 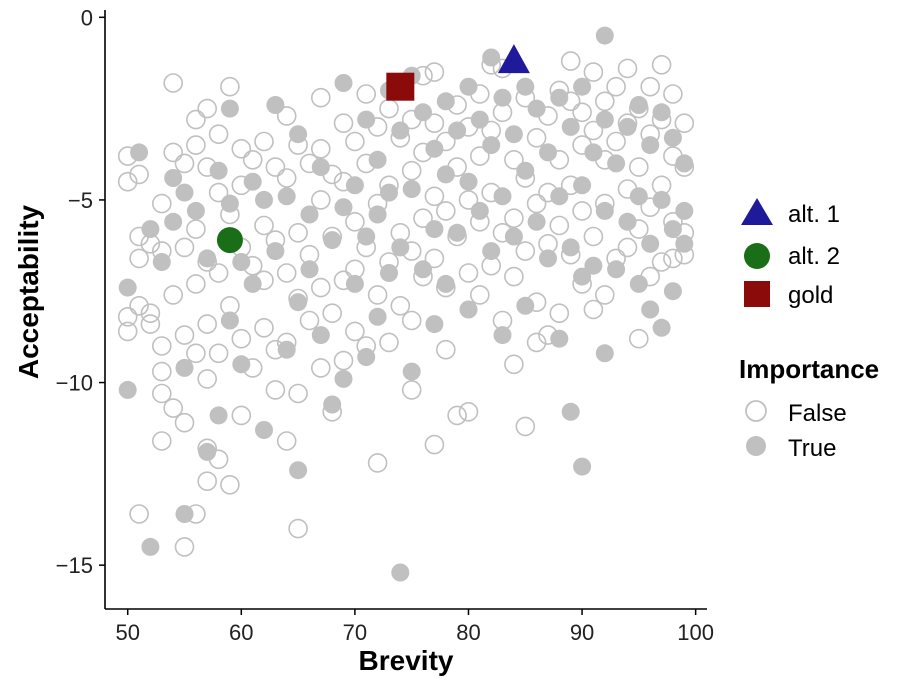 I want to click on legend-open-circle-icon, so click(x=756, y=411).